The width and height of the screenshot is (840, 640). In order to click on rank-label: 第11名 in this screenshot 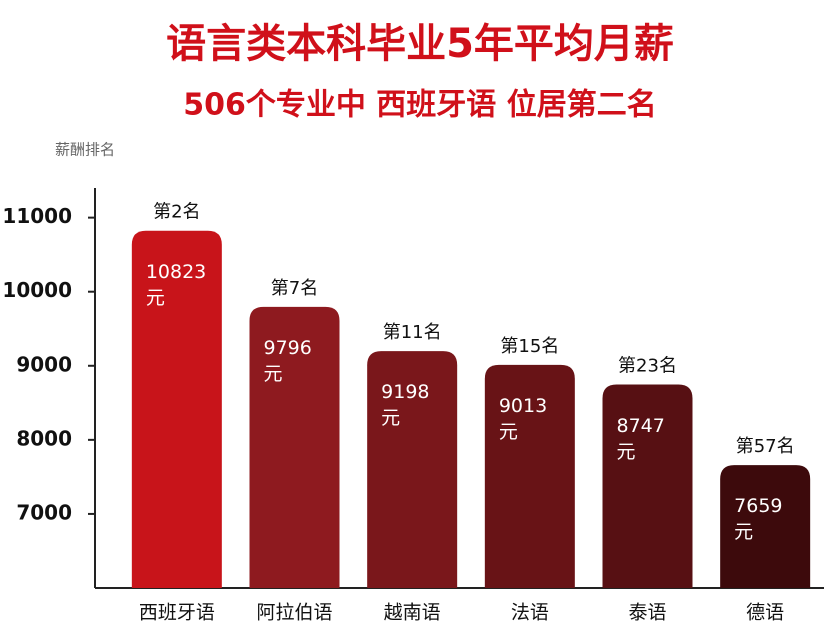, I will do `click(412, 332)`.